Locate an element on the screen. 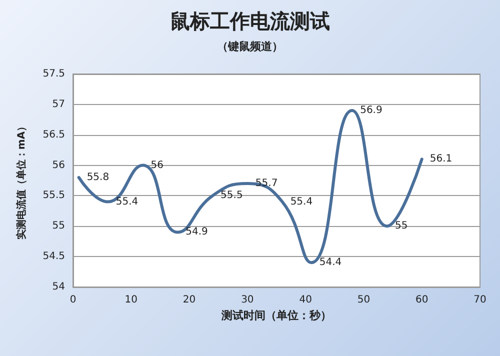  x-axis-title: 测试时间（单位：秒） is located at coordinates (276, 315).